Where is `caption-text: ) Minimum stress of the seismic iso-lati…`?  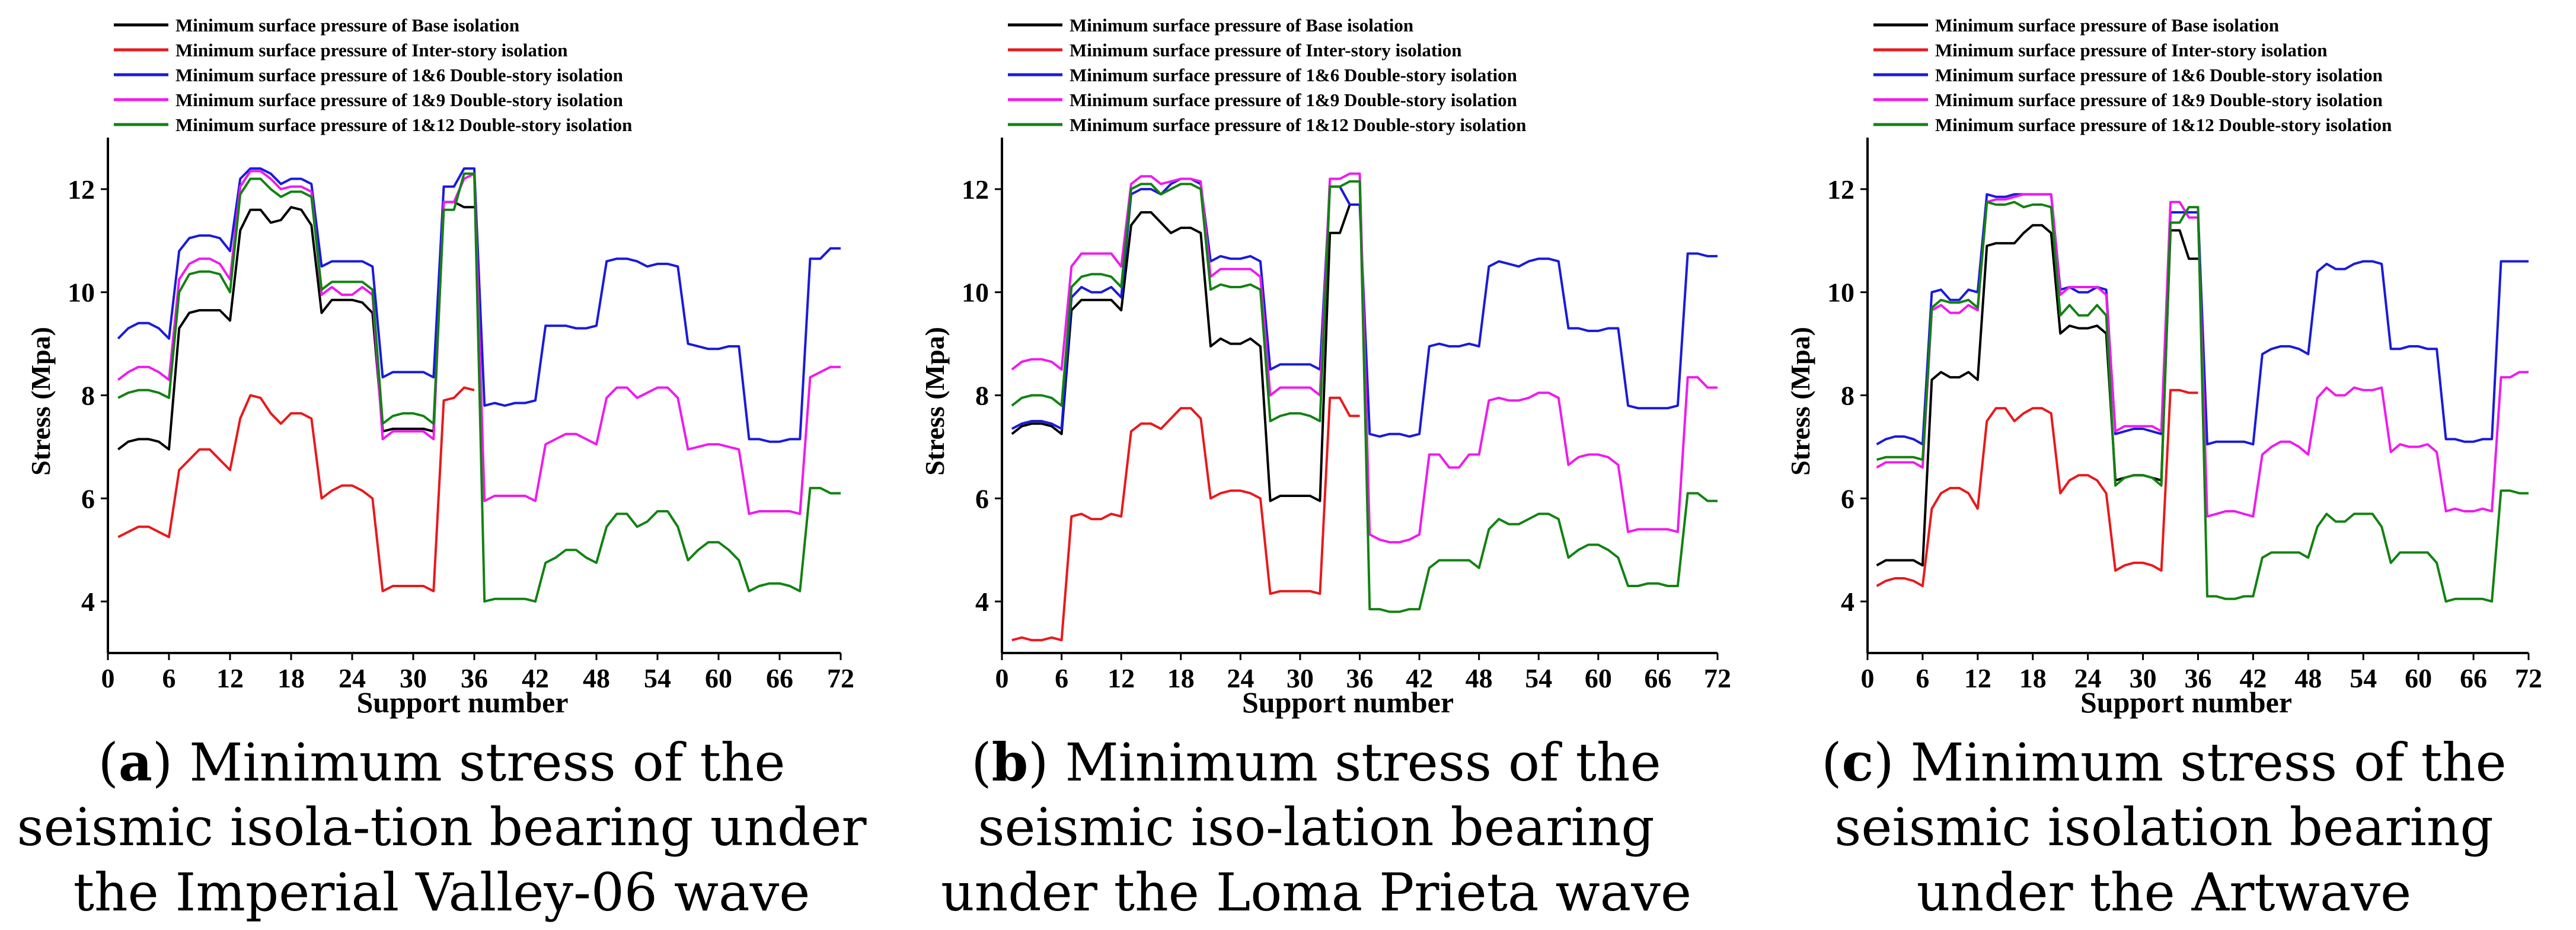
caption-text: ) Minimum stress of the seismic iso-lati… is located at coordinates (1316, 828).